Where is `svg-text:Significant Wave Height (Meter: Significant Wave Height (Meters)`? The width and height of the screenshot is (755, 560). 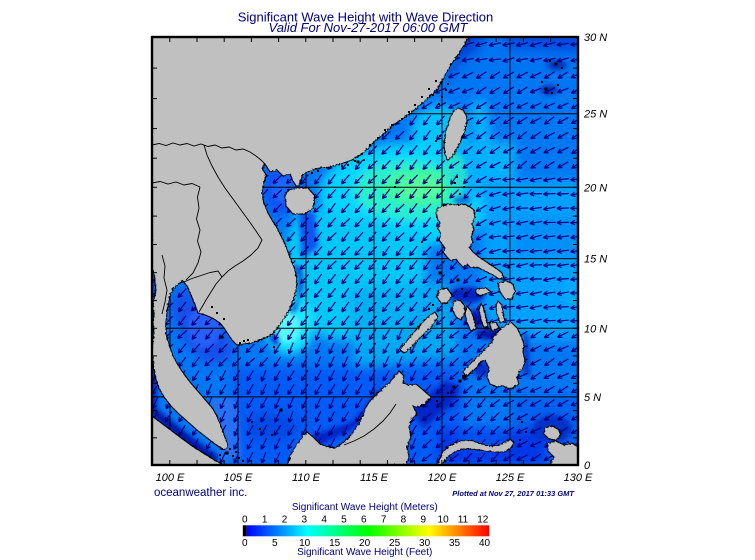
svg-text:Significant Wave Height (Meter: Significant Wave Height (Meters) is located at coordinates (365, 507).